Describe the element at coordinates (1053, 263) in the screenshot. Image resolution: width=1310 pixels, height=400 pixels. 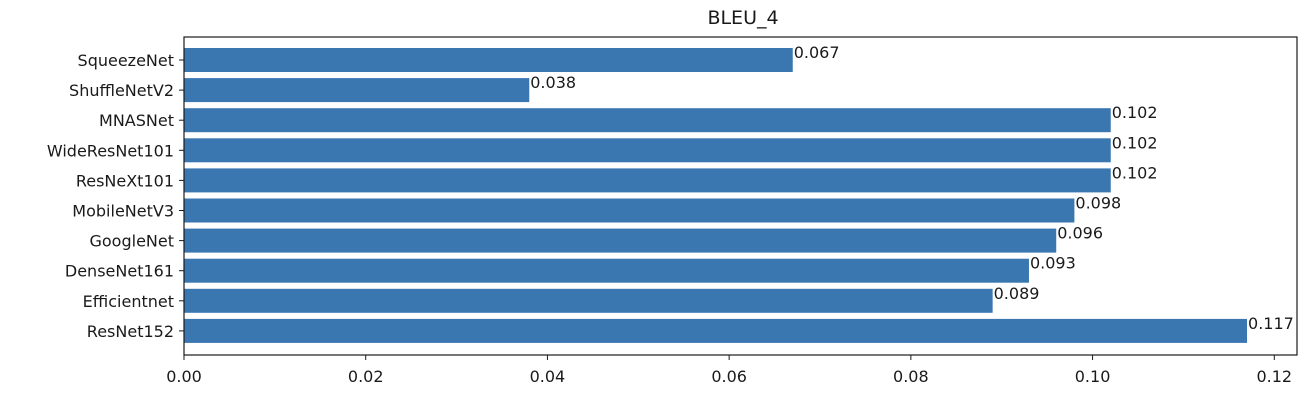
I see `data-label: 0.093` at that location.